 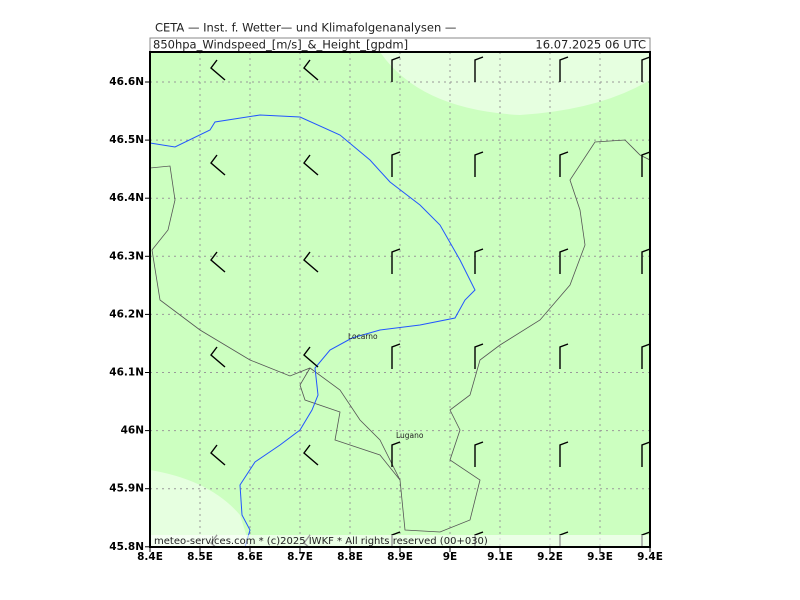 What do you see at coordinates (126, 256) in the screenshot?
I see `lat-label: 46.3N` at bounding box center [126, 256].